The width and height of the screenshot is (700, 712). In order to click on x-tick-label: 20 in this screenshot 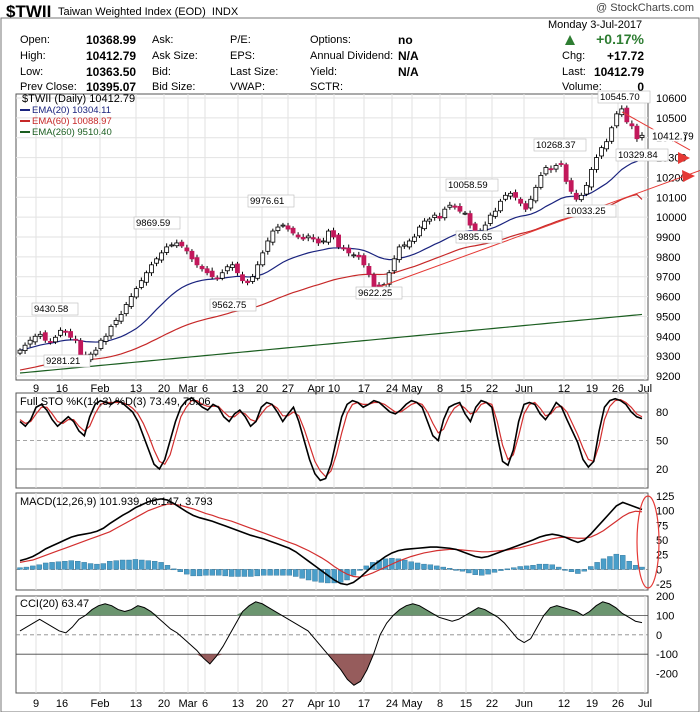, I will do `click(262, 704)`.